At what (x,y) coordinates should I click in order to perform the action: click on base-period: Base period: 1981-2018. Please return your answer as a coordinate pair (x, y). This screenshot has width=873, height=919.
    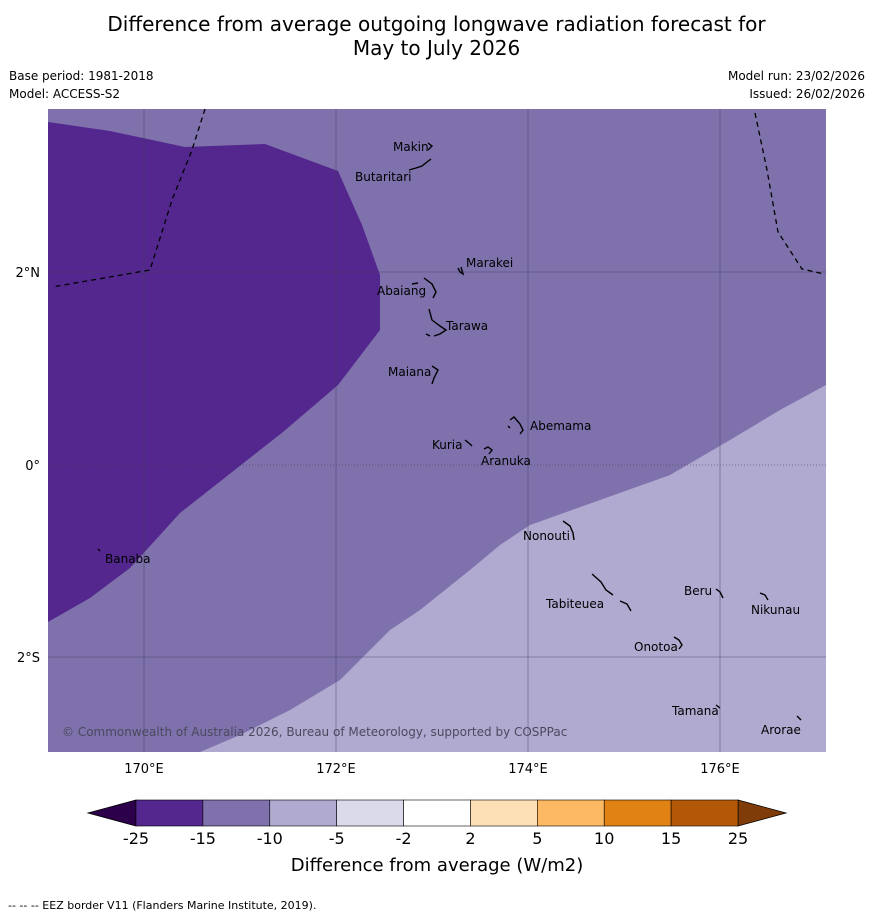
    Looking at the image, I should click on (81, 76).